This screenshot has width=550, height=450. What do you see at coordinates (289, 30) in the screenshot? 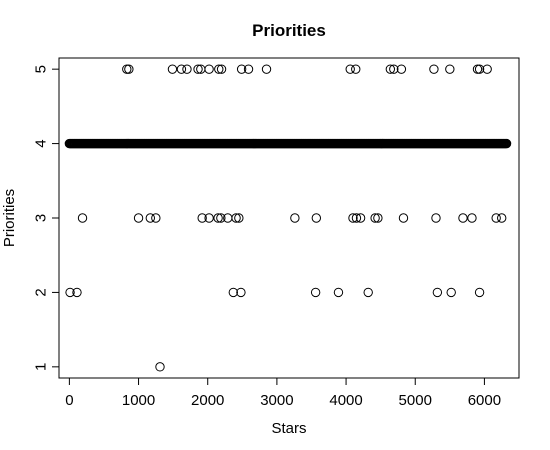
I see `chart-title: Priorities` at bounding box center [289, 30].